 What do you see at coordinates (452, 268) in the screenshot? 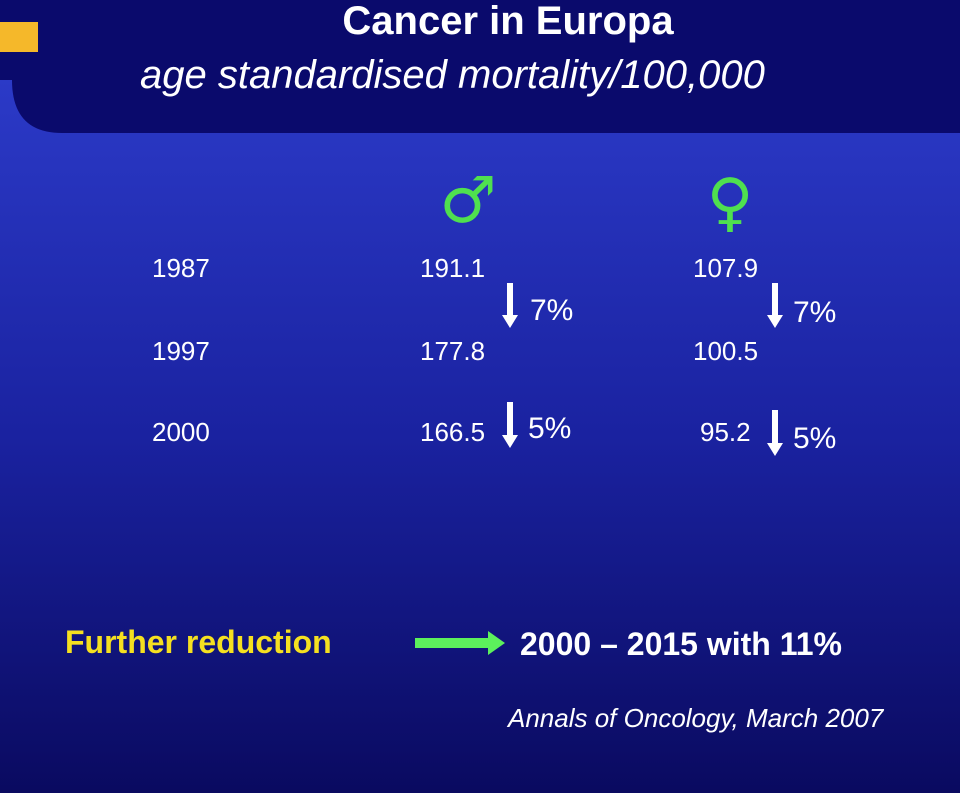
I see `male-value: 191.1` at bounding box center [452, 268].